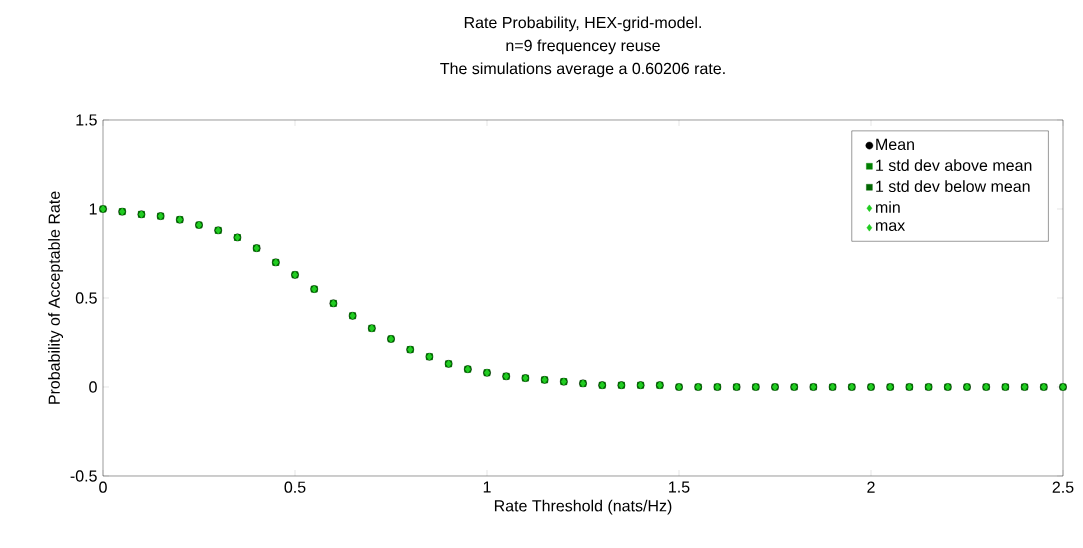 The height and width of the screenshot is (548, 1083). Describe the element at coordinates (895, 144) in the screenshot. I see `legend-label: Mean` at that location.